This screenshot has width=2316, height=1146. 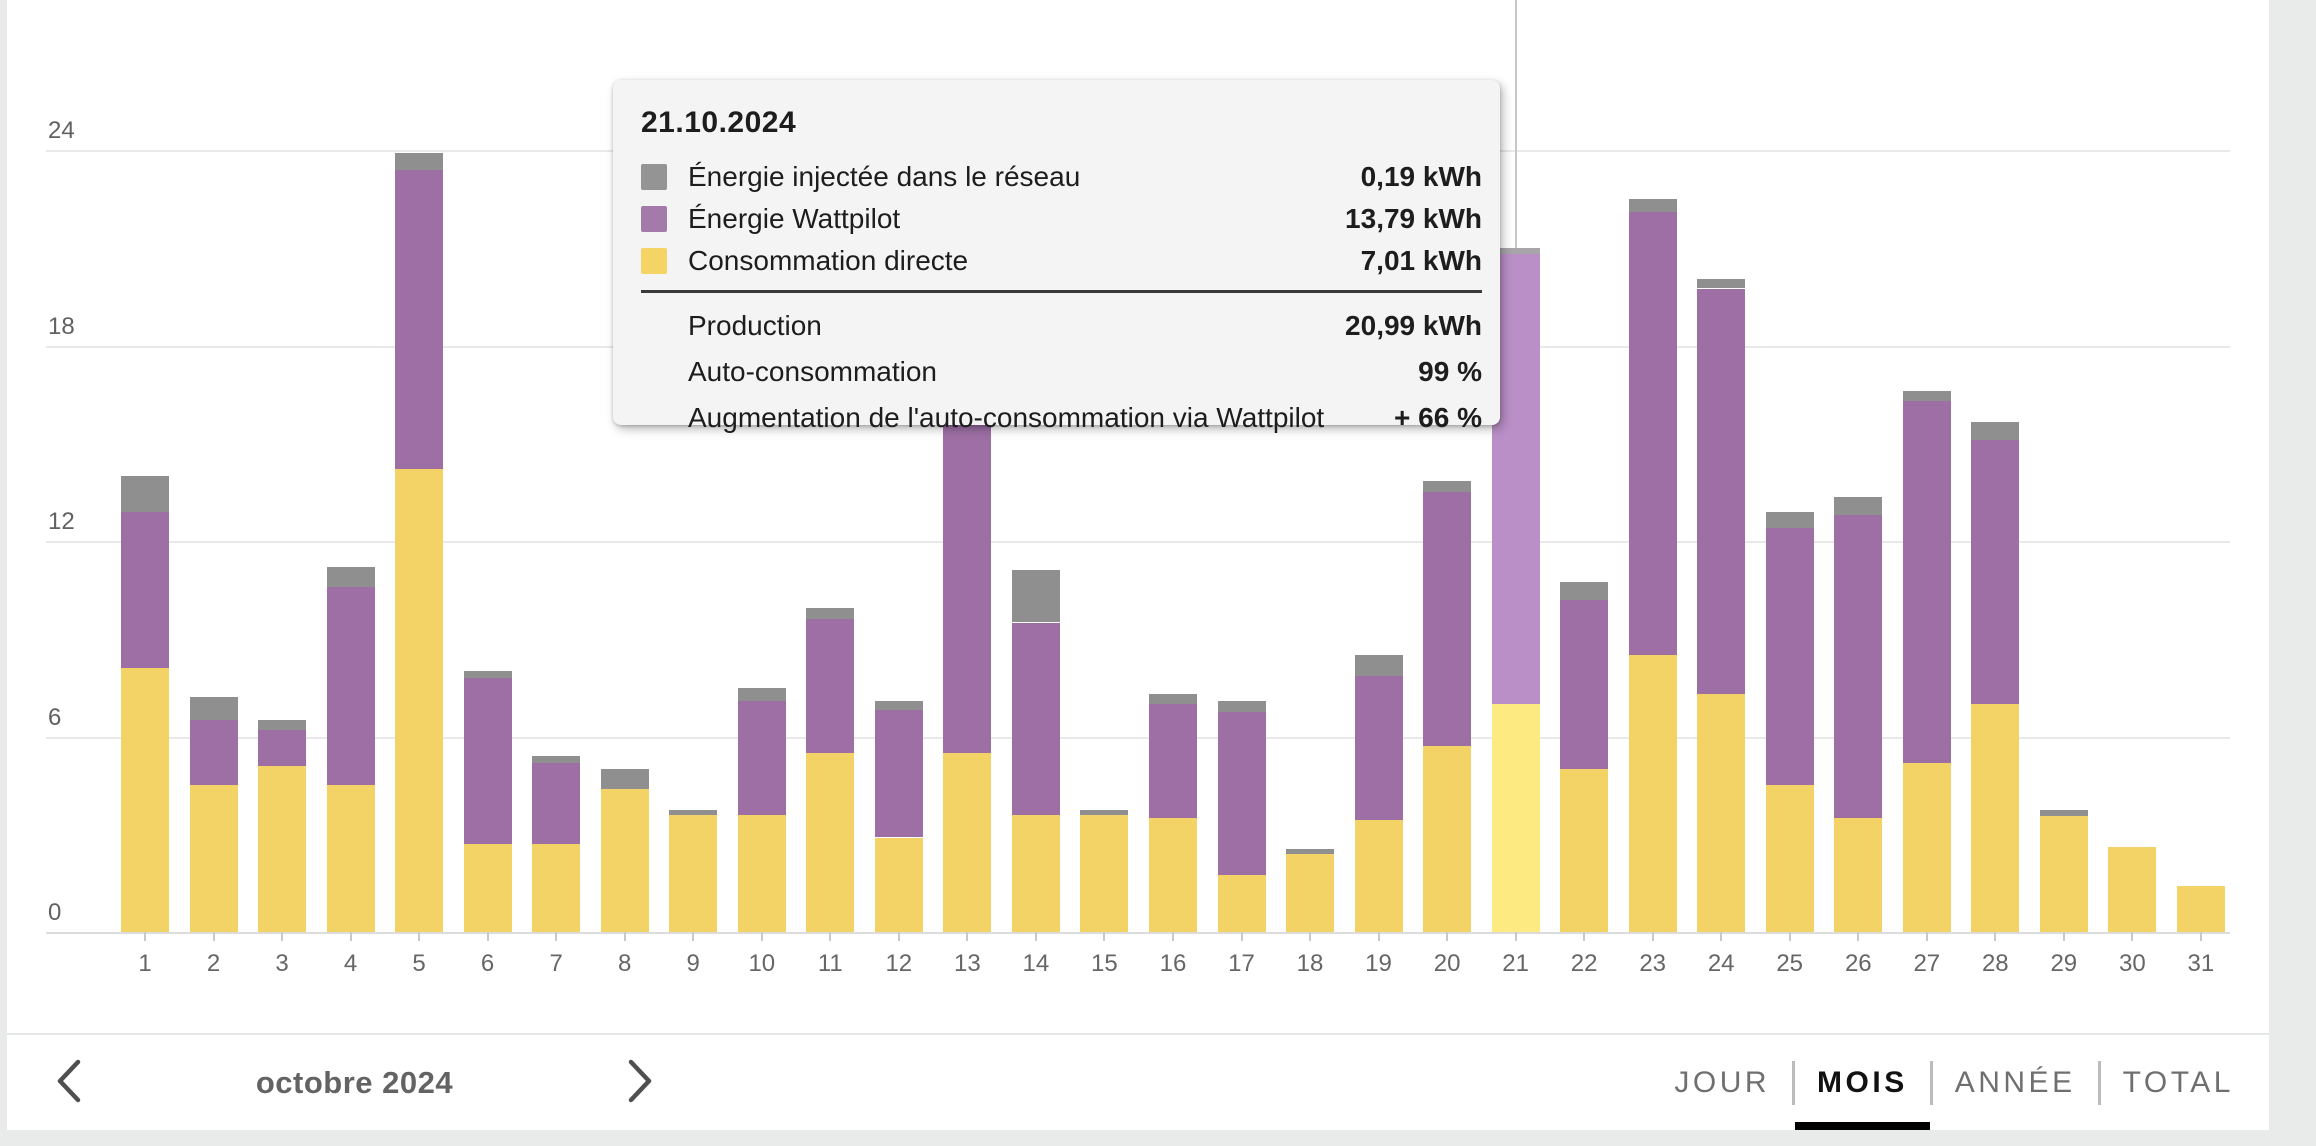 What do you see at coordinates (213, 963) in the screenshot?
I see `x-axis-label-2: 2` at bounding box center [213, 963].